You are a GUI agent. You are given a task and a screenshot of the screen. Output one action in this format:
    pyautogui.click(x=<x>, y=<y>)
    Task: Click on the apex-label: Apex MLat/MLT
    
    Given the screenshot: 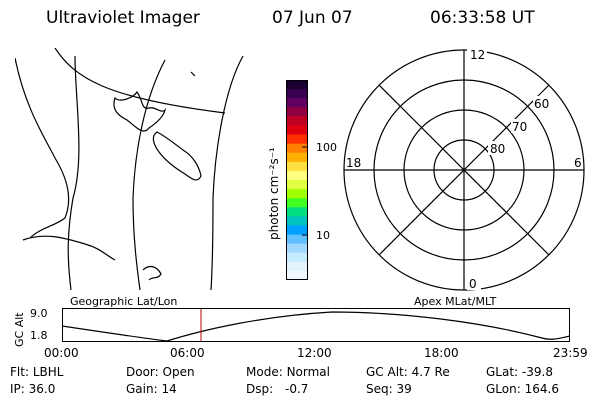 What is the action you would take?
    pyautogui.click(x=455, y=301)
    